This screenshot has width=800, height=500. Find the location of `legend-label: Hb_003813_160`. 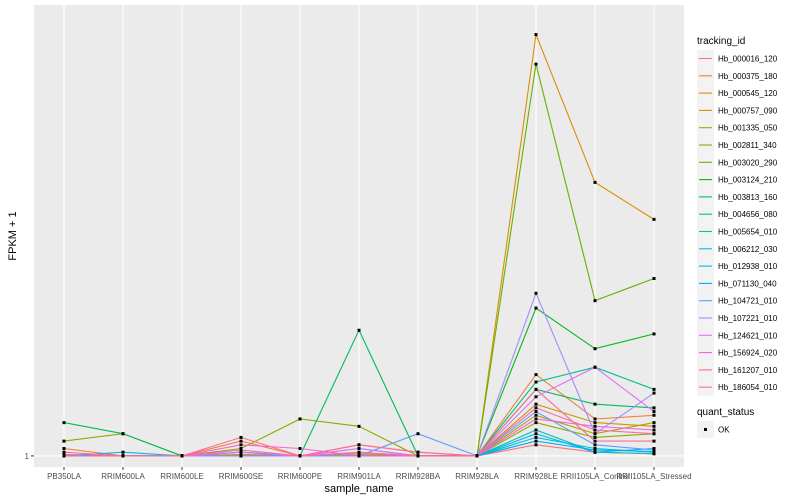

legend-label: Hb_003813_160 is located at coordinates (748, 197).